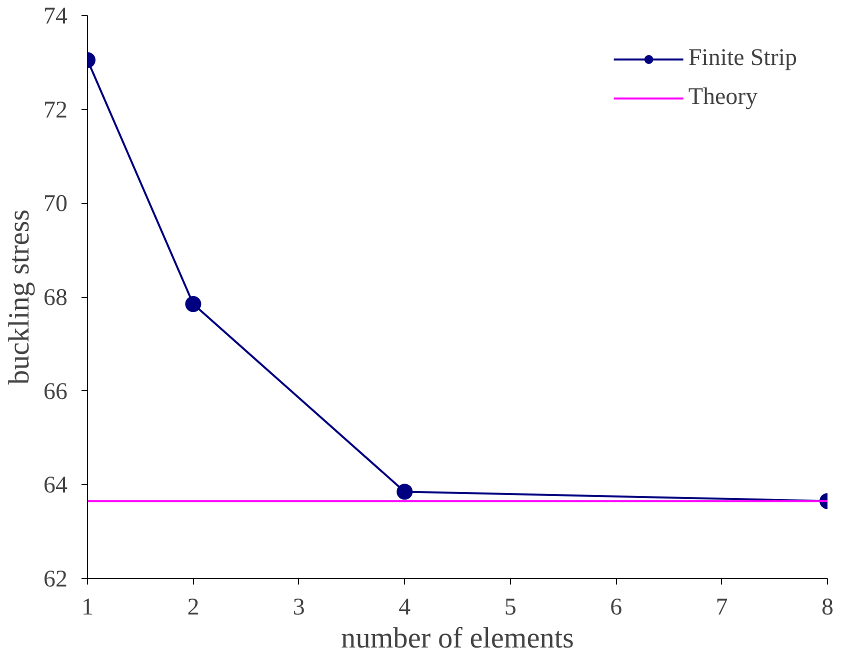 The image size is (847, 657). What do you see at coordinates (56, 17) in the screenshot?
I see `y-tick-label: 74` at bounding box center [56, 17].